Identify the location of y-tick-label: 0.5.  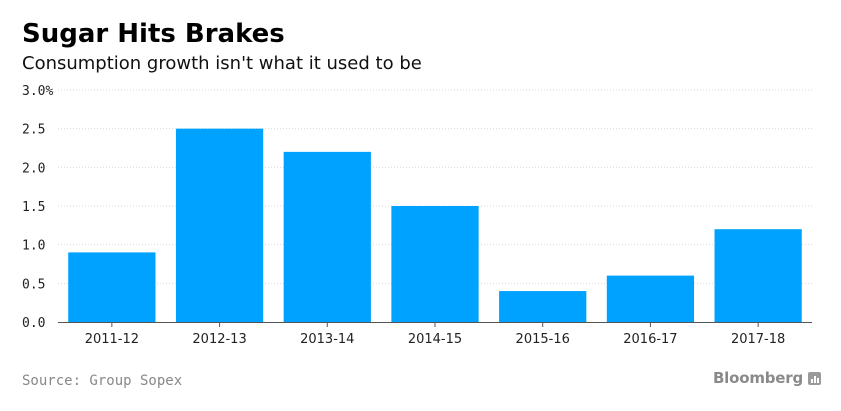
(33, 284).